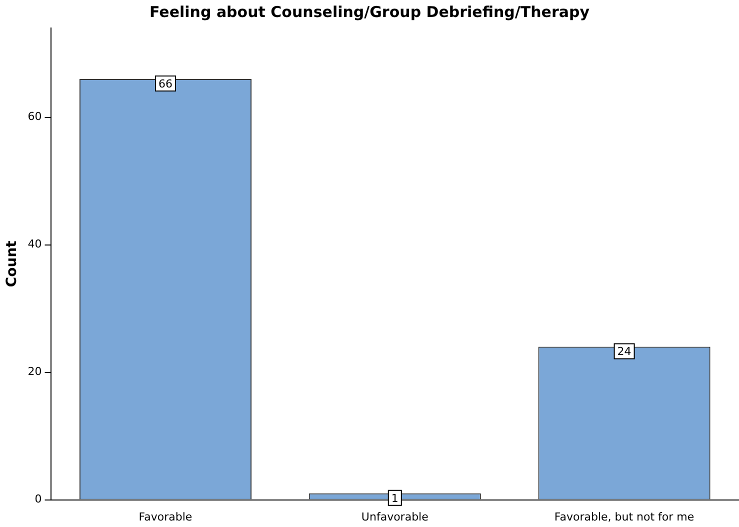 The width and height of the screenshot is (739, 527). Describe the element at coordinates (165, 83) in the screenshot. I see `data-label: 66` at that location.